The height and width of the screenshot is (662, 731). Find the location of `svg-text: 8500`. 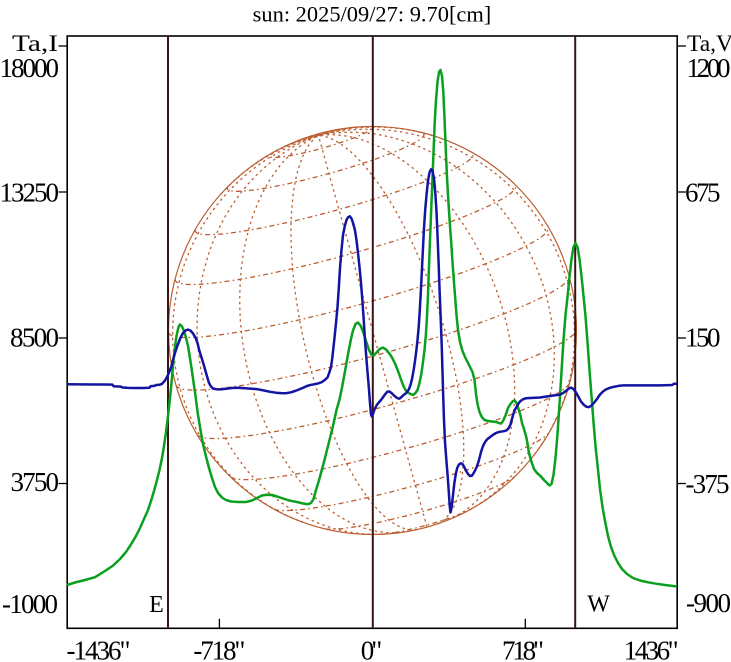

svg-text: 8500 is located at coordinates (34, 337).